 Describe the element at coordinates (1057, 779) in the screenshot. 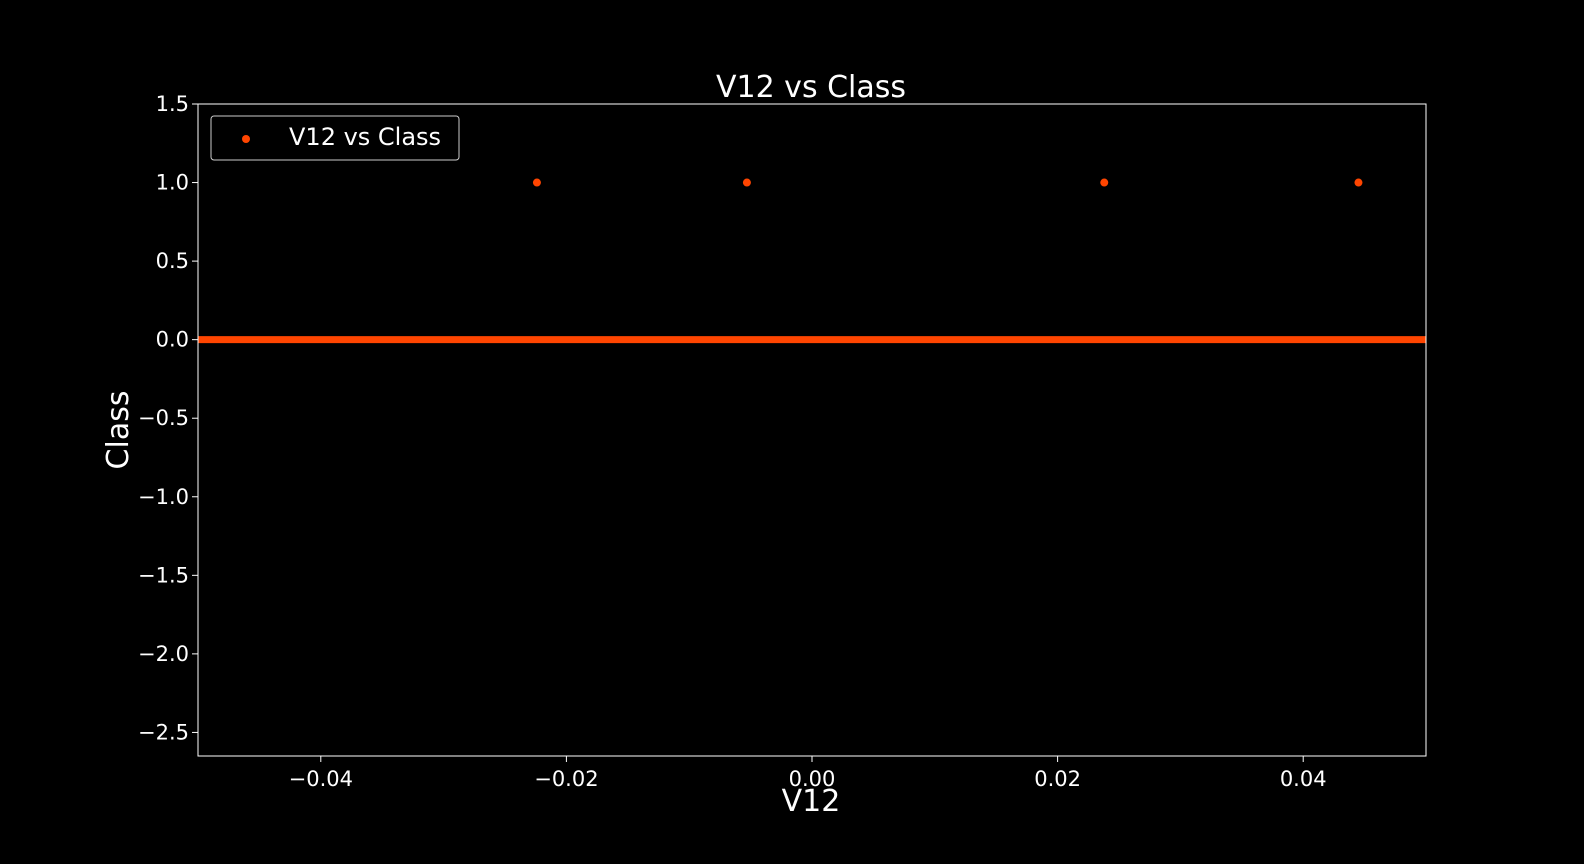

I see `x-tick-label: 0.02` at that location.